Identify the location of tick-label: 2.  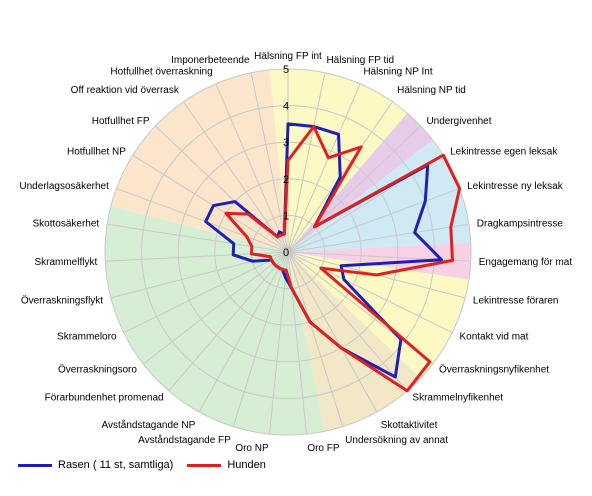
(286, 180).